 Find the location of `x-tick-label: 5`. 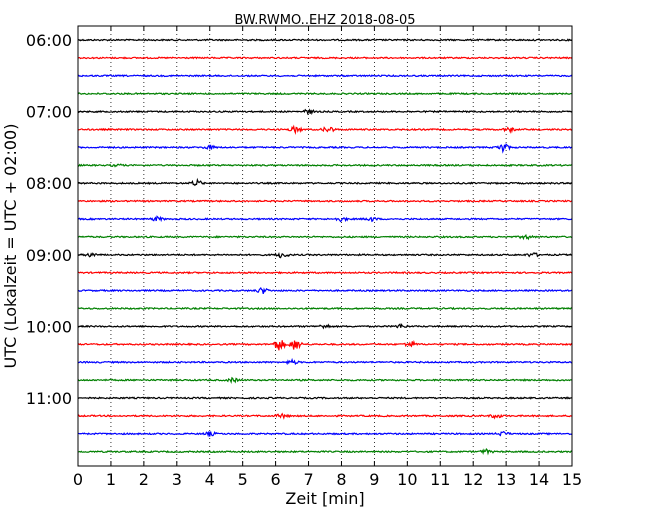

x-tick-label: 5 is located at coordinates (243, 479).